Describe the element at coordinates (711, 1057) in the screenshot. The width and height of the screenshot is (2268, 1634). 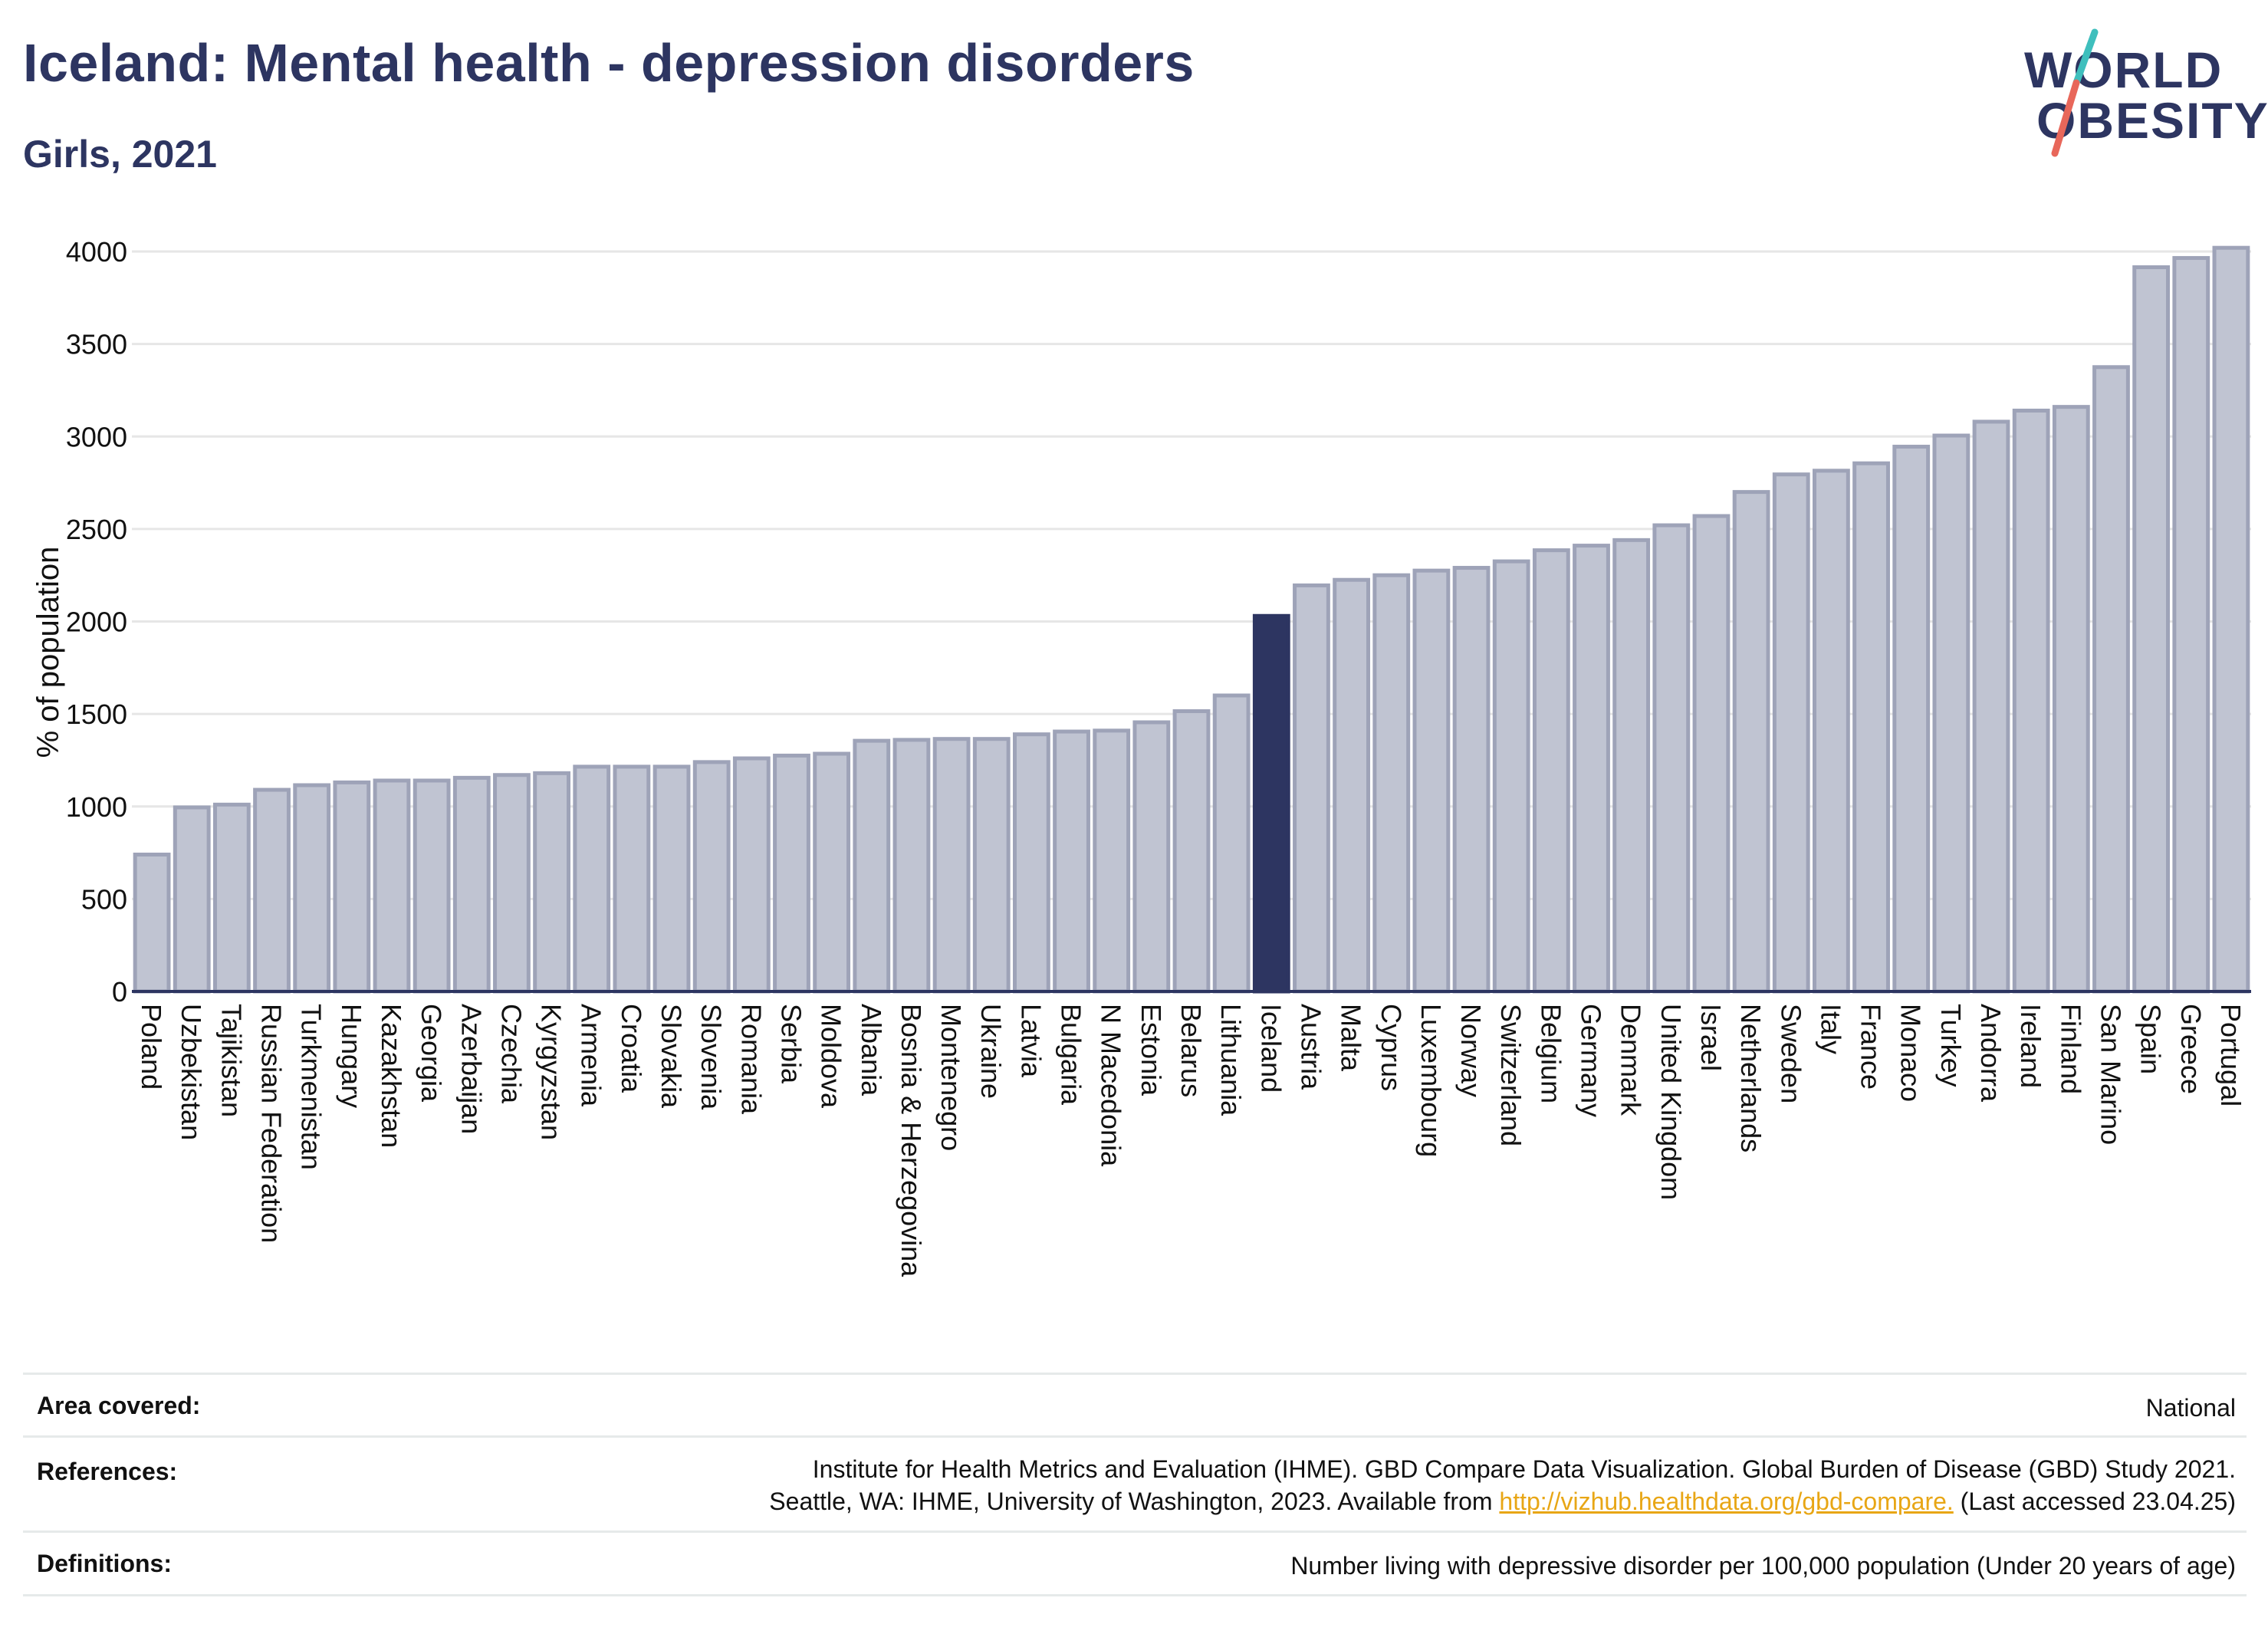
I see `x-tick-label: Slovenia` at that location.